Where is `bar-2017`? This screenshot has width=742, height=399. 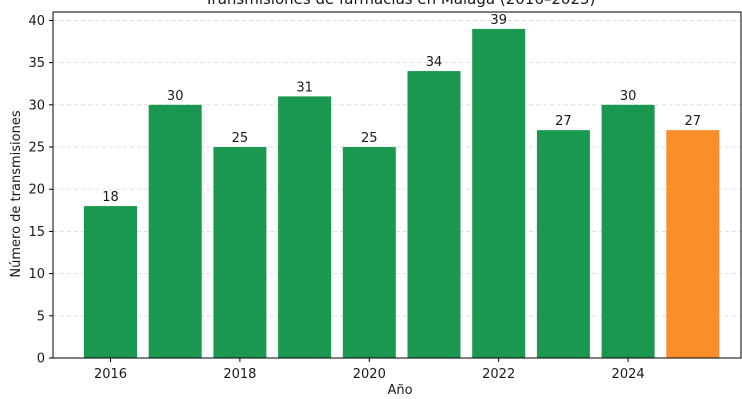 bar-2017 is located at coordinates (175, 231).